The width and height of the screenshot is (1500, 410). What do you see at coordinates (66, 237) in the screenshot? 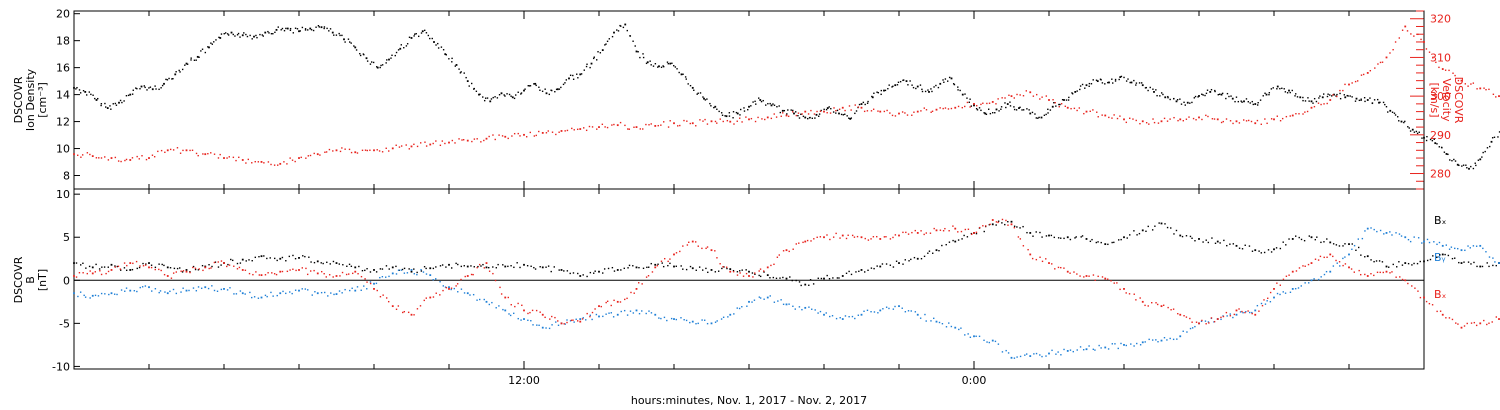
I see `b-tick-label: 5` at bounding box center [66, 237].